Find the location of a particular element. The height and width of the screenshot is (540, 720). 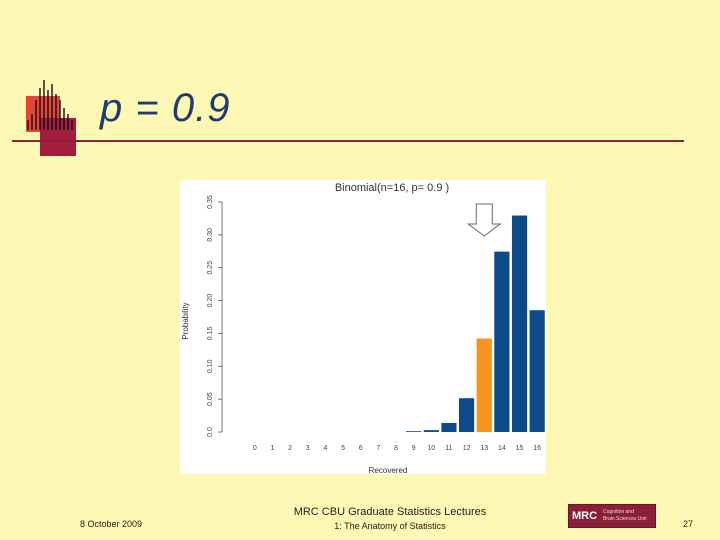

y-tick-label: 0.35 is located at coordinates (210, 202).